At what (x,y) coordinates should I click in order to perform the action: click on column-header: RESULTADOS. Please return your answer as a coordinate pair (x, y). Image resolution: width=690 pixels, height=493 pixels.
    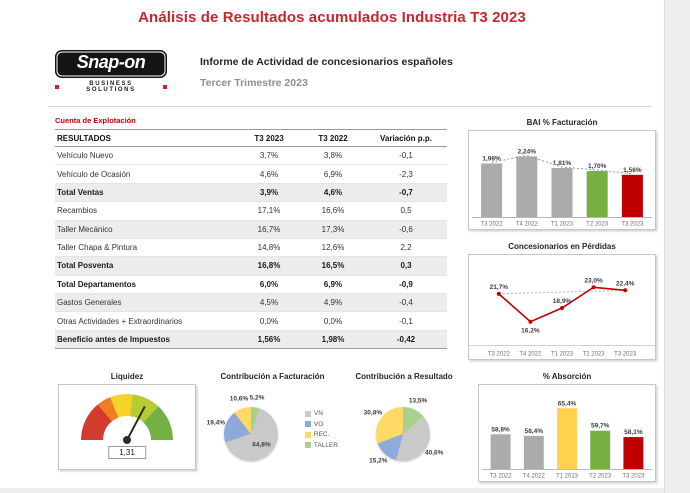
    Looking at the image, I should click on (146, 138).